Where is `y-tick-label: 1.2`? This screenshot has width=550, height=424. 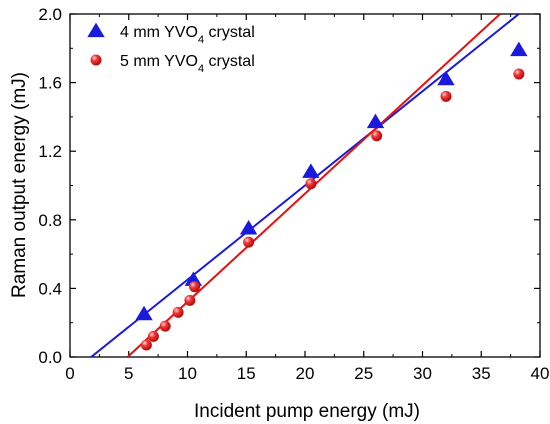
y-tick-label: 1.2 is located at coordinates (50, 151).